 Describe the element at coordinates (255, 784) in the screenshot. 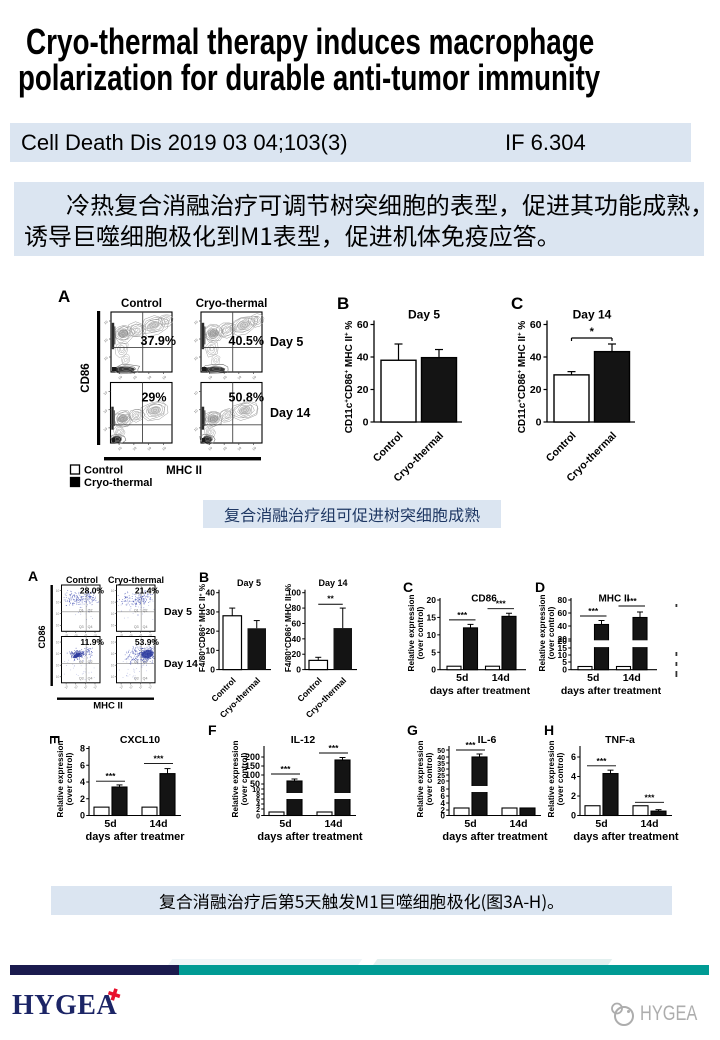

I see `svg-text: 50` at that location.